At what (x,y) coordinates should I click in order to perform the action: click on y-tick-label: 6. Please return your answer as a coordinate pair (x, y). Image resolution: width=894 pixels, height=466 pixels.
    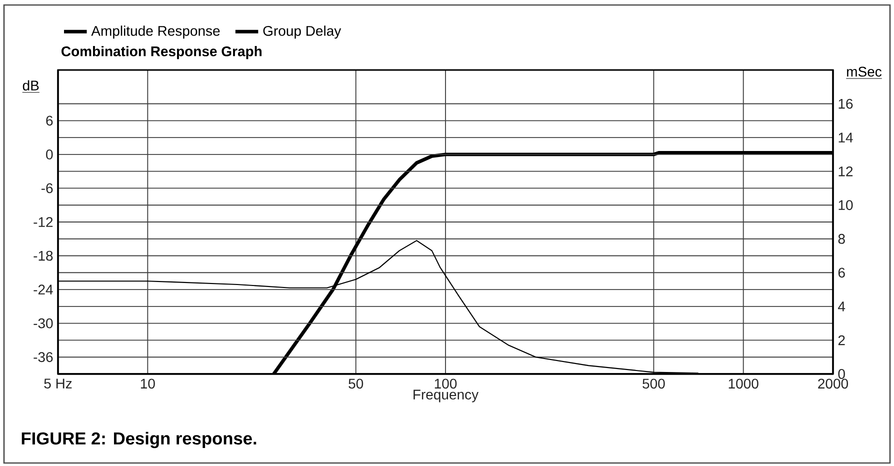
    Looking at the image, I should click on (49, 121).